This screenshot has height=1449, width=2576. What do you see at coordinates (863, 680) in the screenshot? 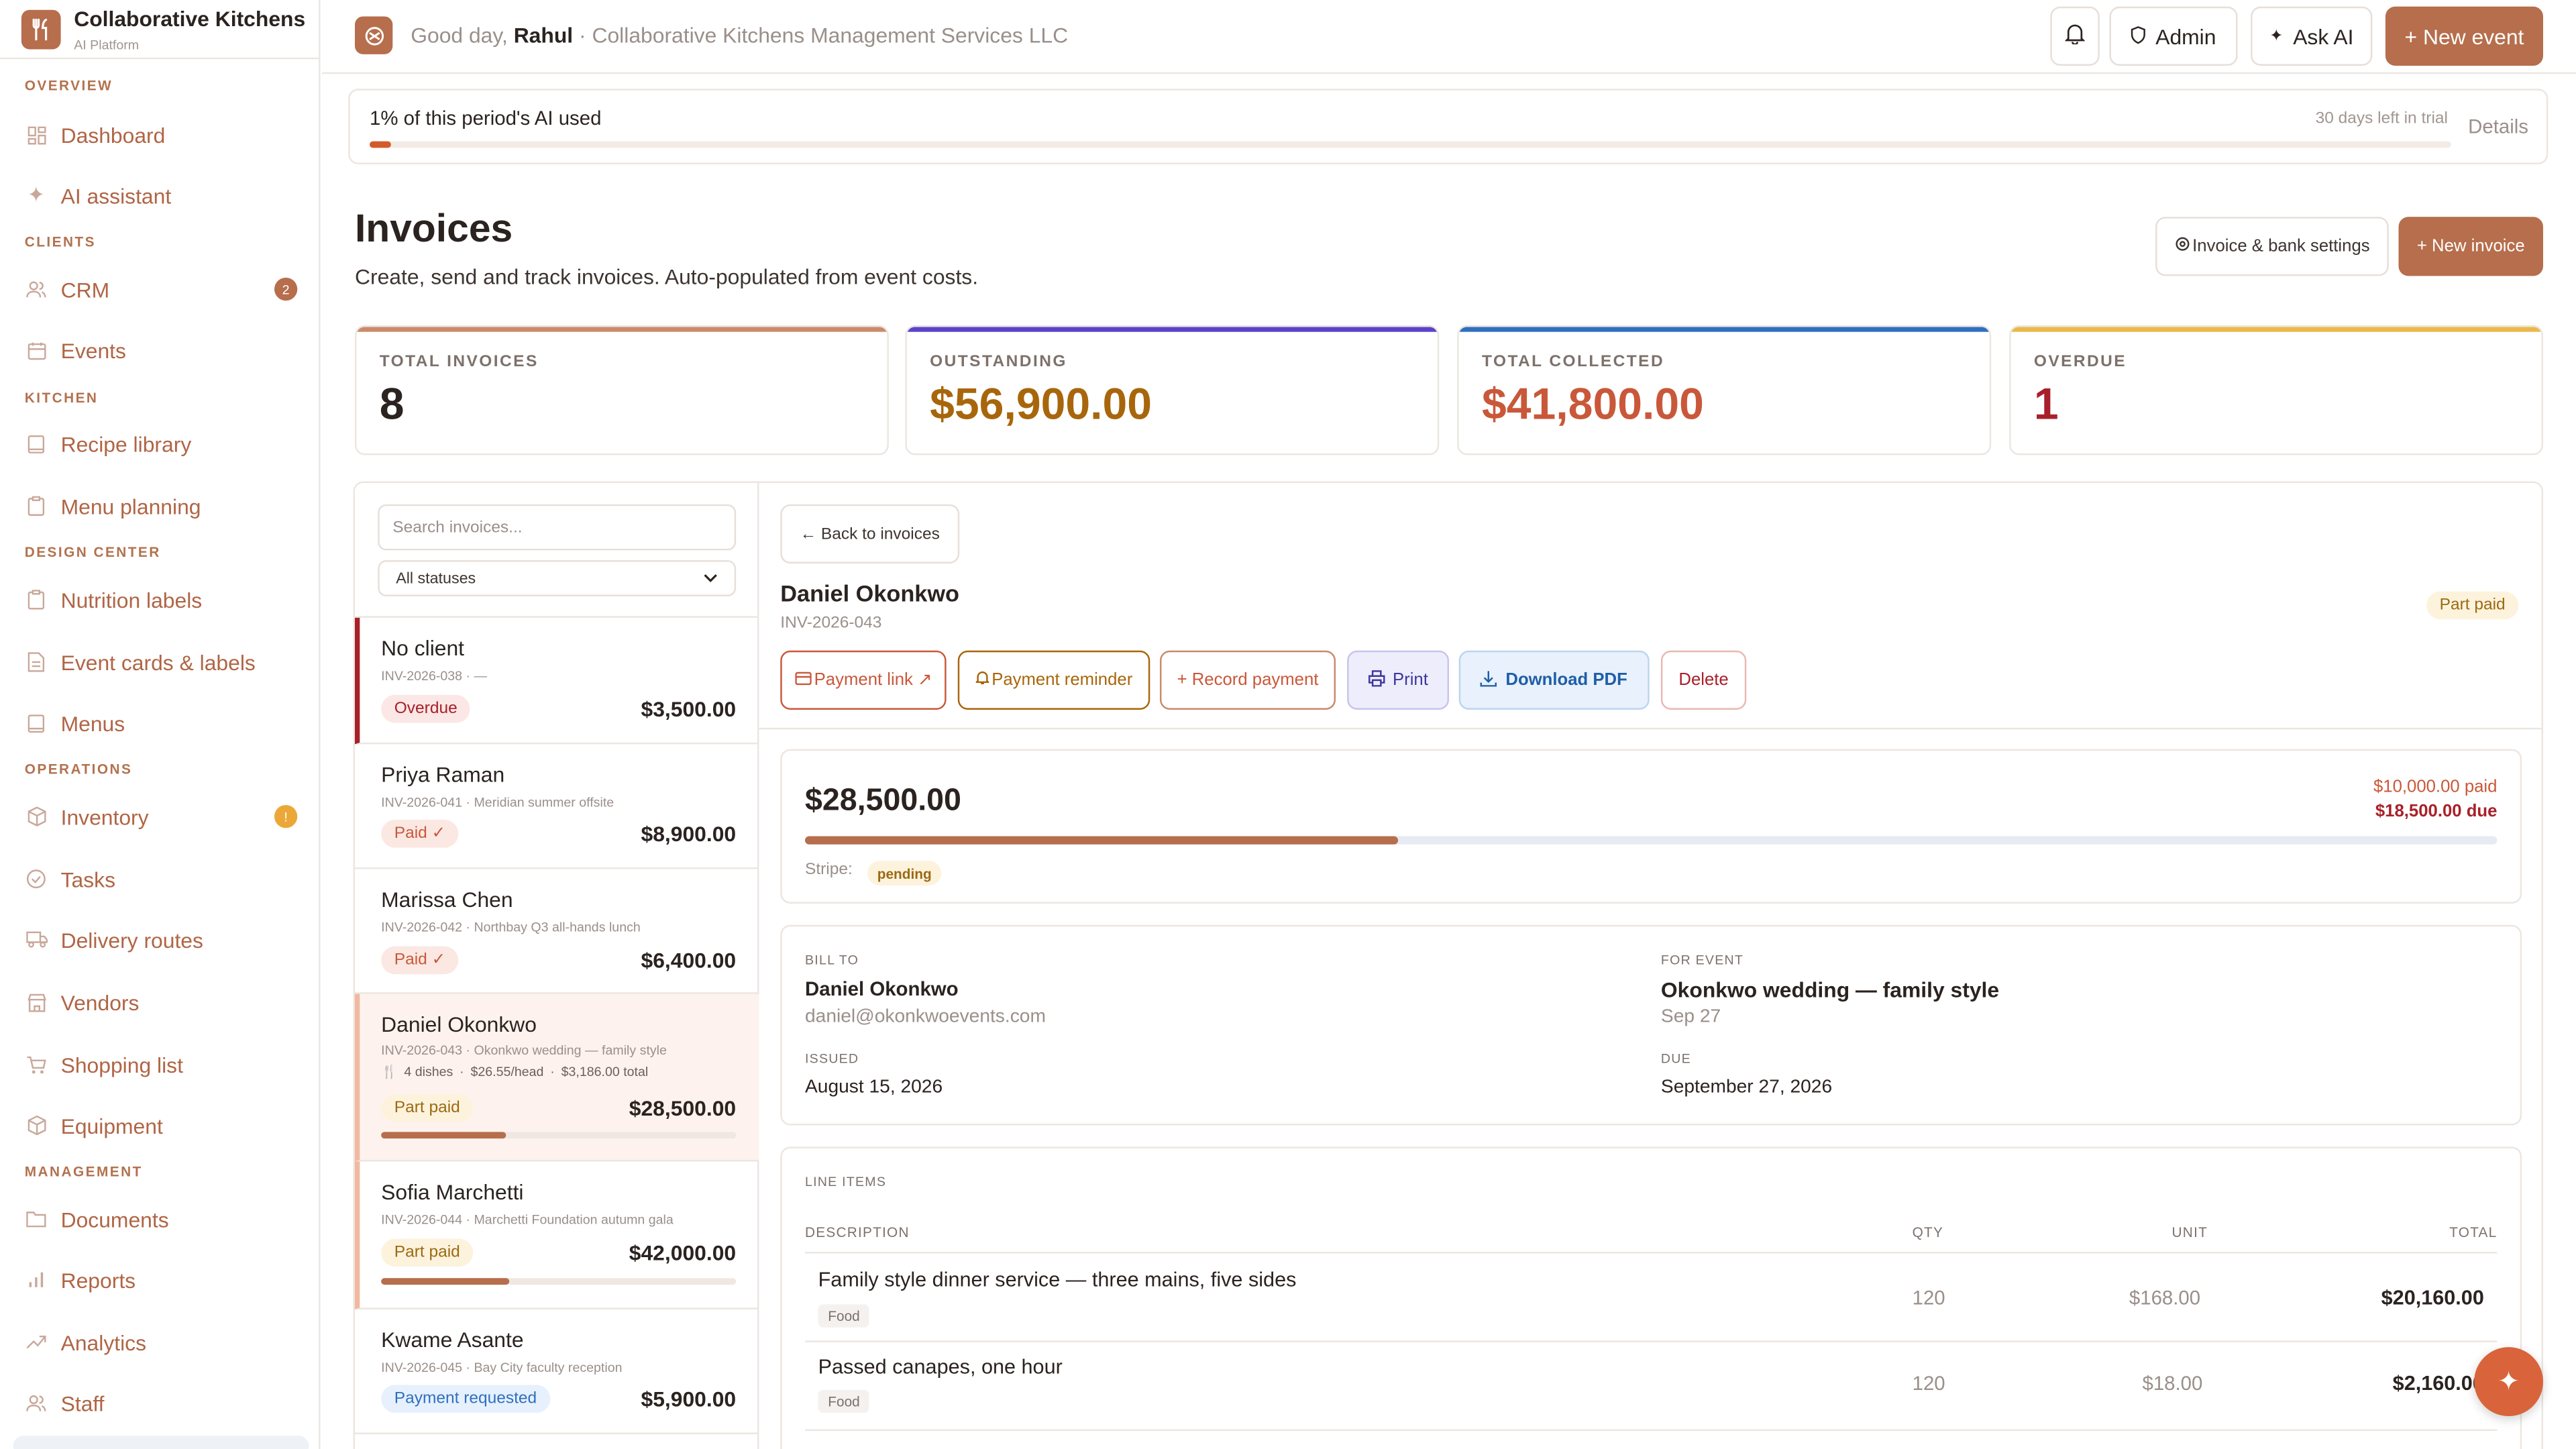
I see `payment-link-button: Payment link ↗` at bounding box center [863, 680].